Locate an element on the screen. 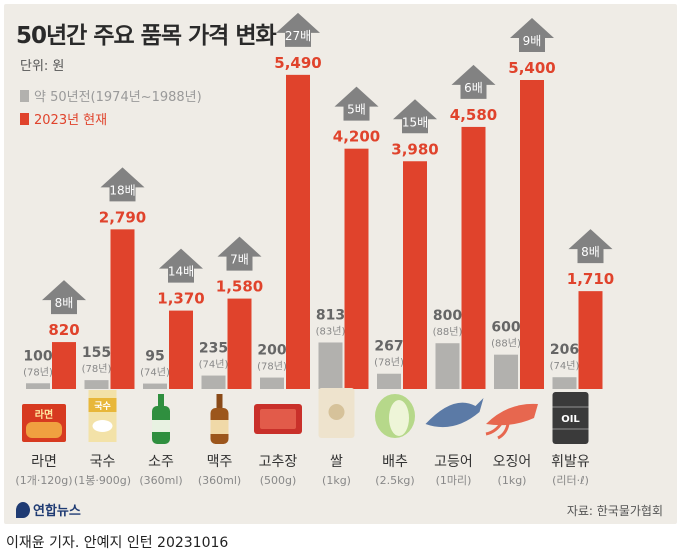 The width and height of the screenshot is (681, 554). credit-line: 이재윤 기자. 안예지 인턴 20231016 is located at coordinates (117, 543).